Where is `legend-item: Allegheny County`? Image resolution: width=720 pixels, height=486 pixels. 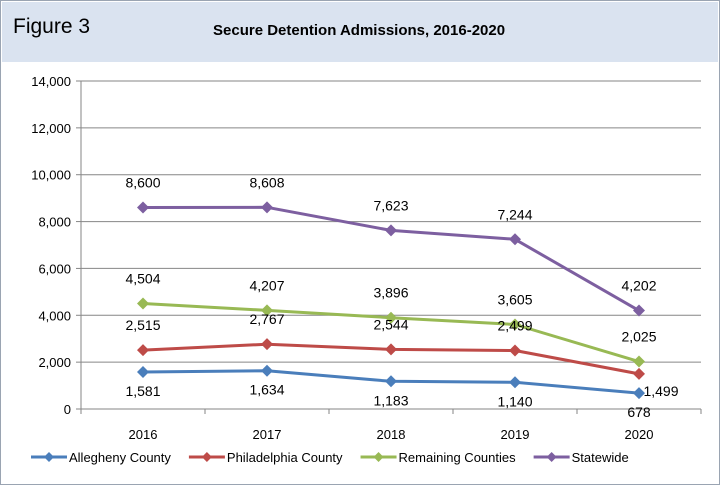
legend-item: Allegheny County is located at coordinates (101, 457).